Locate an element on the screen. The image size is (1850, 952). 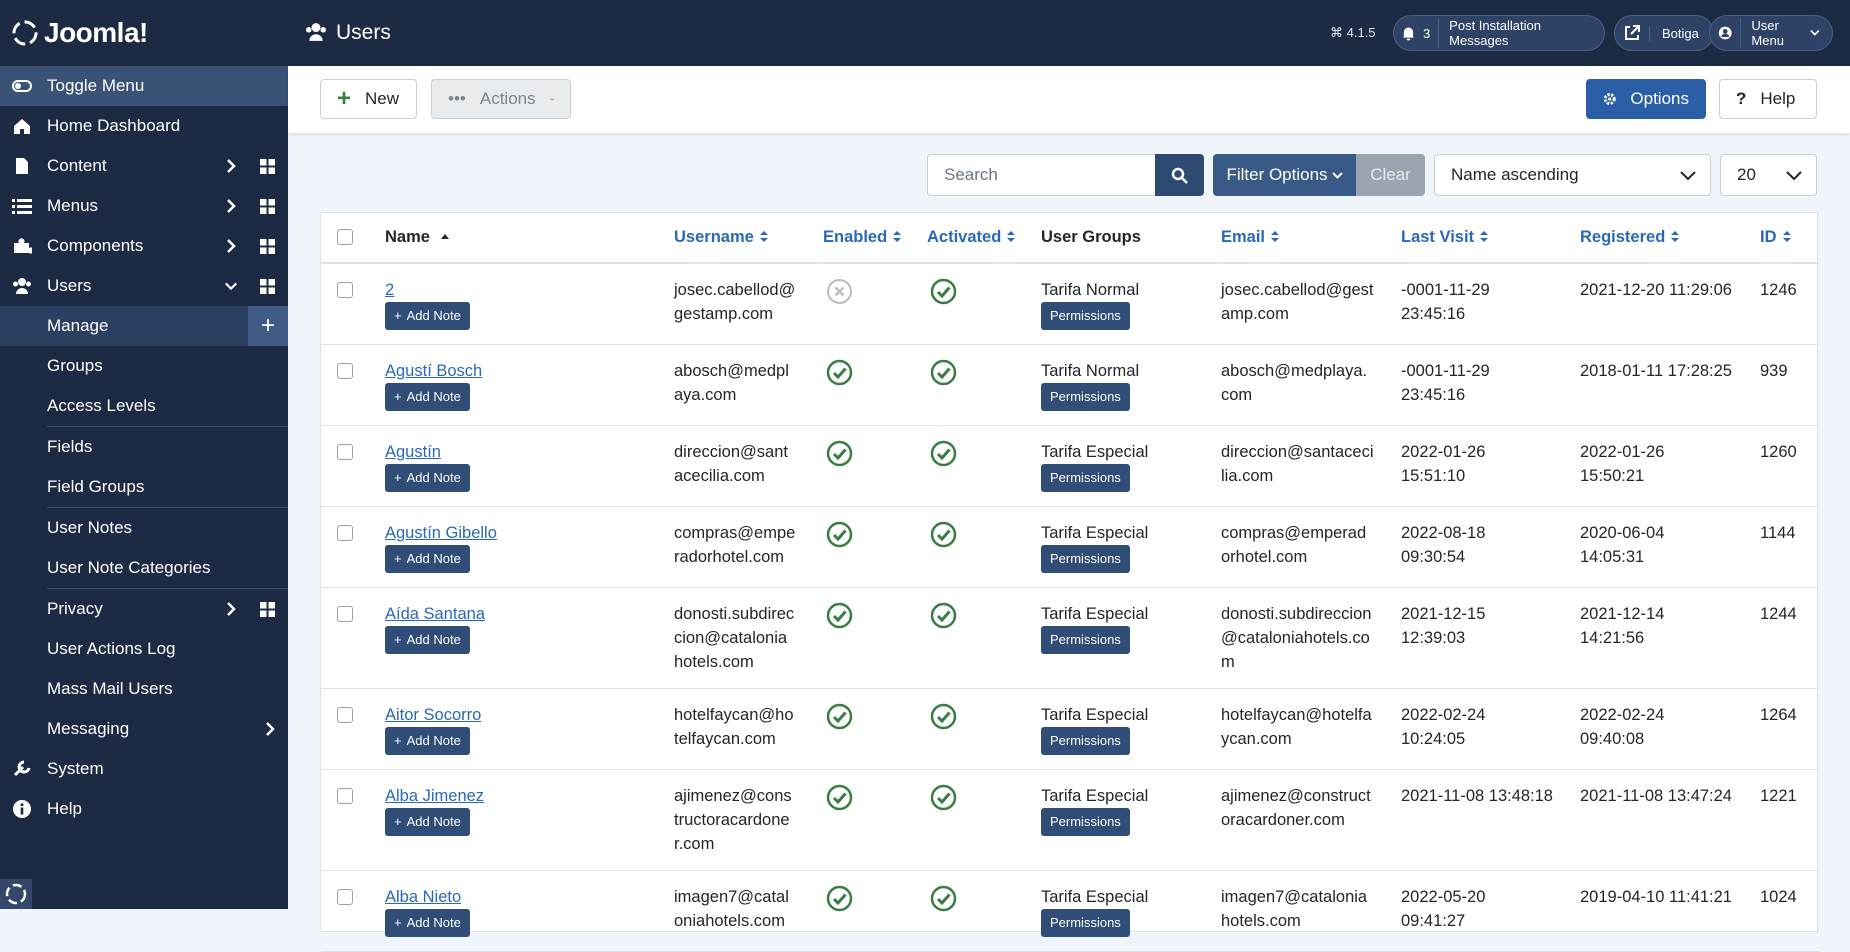
user-name-link: Alba Nieto is located at coordinates (423, 897).